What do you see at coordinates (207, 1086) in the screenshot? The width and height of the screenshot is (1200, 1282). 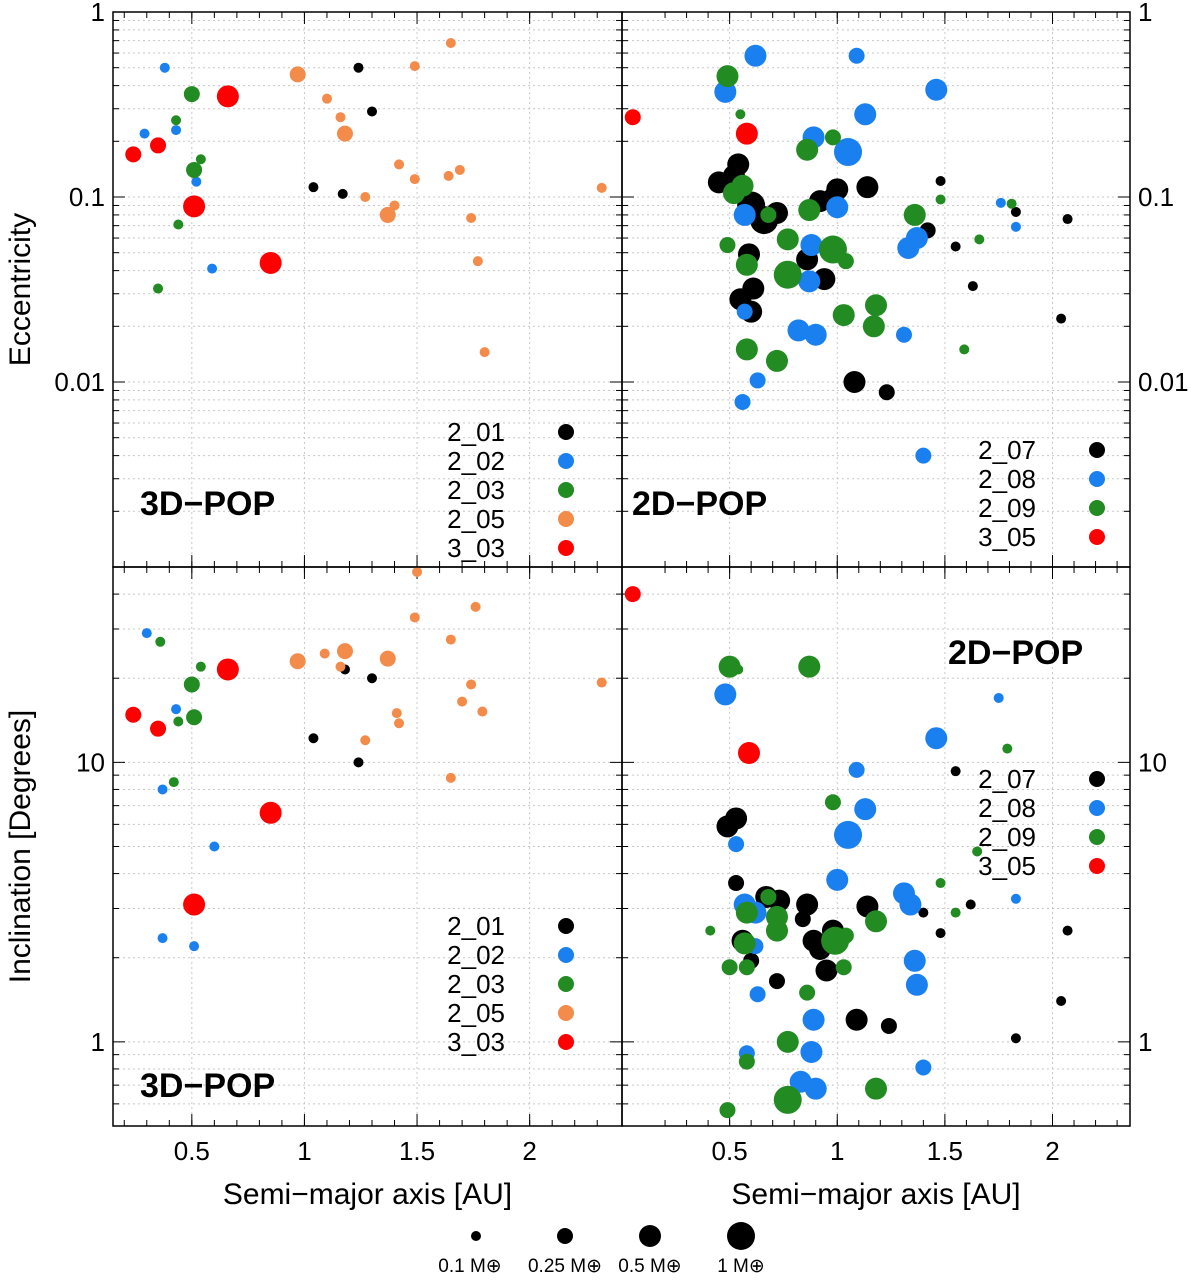 I see `panel-tag: 3D−POP` at bounding box center [207, 1086].